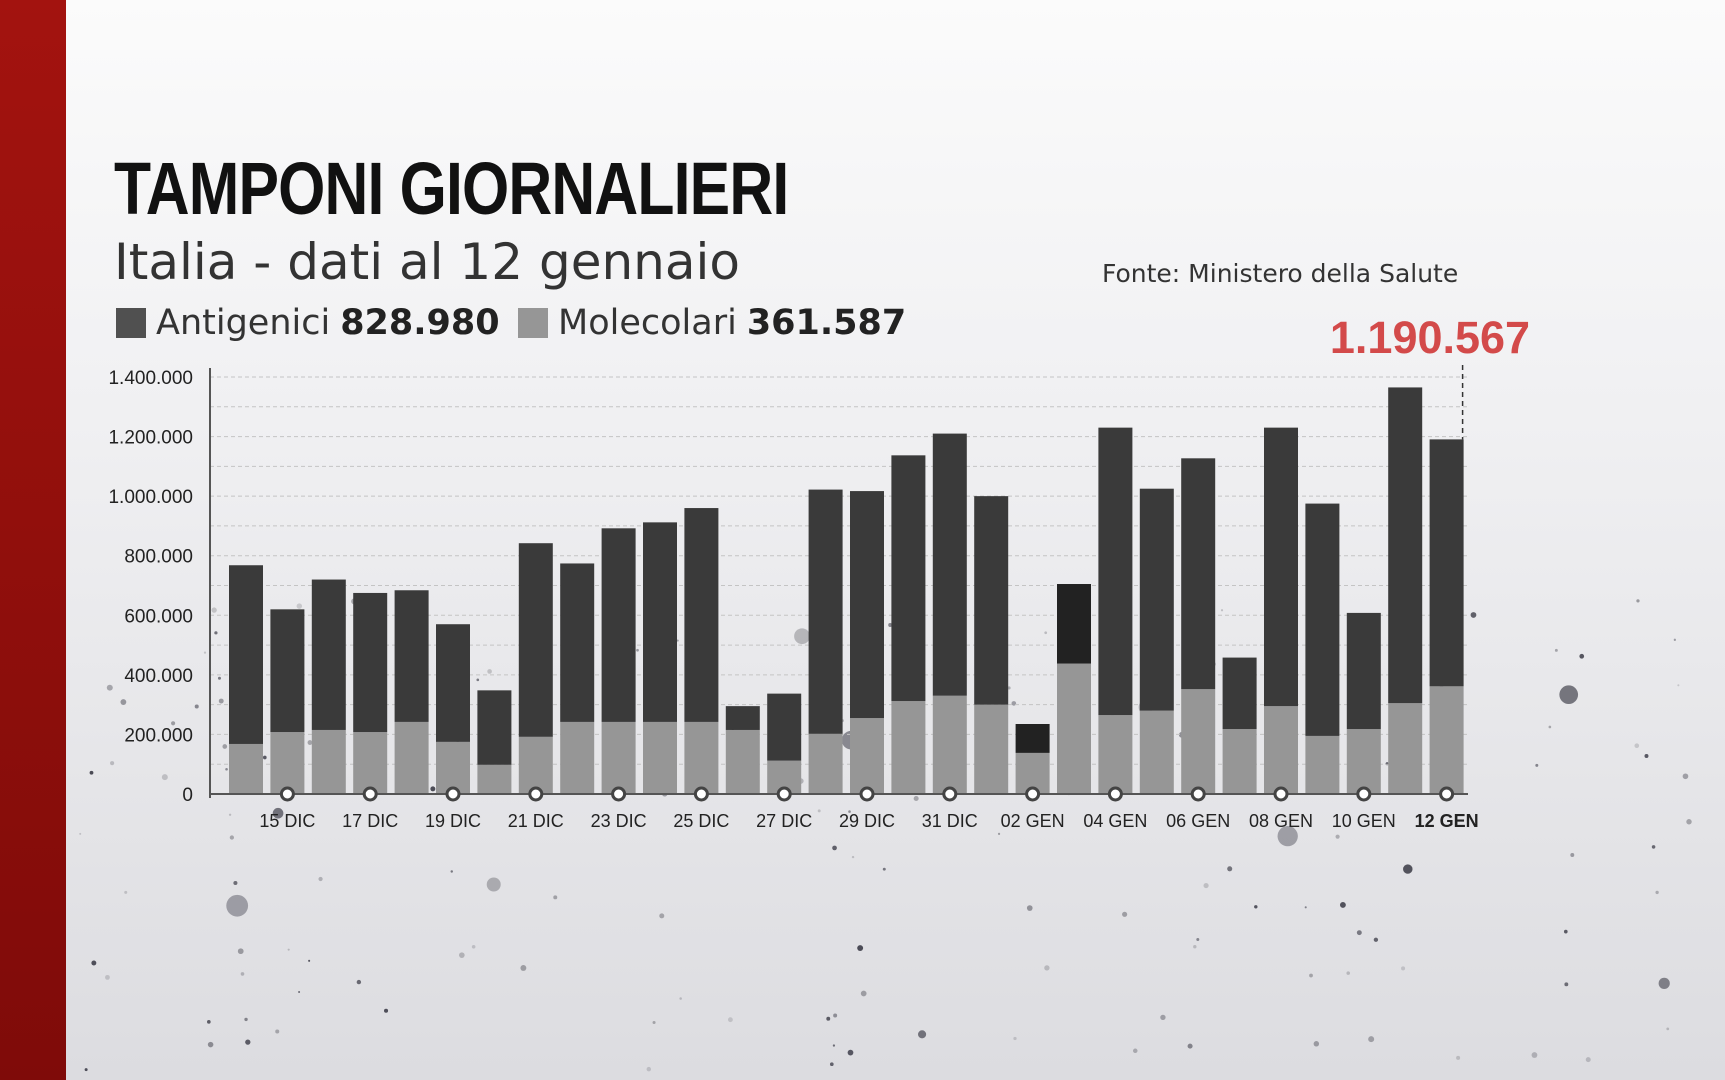  What do you see at coordinates (427, 262) in the screenshot?
I see `chart-subtitle: Italia - dati al 12 gennaio` at bounding box center [427, 262].